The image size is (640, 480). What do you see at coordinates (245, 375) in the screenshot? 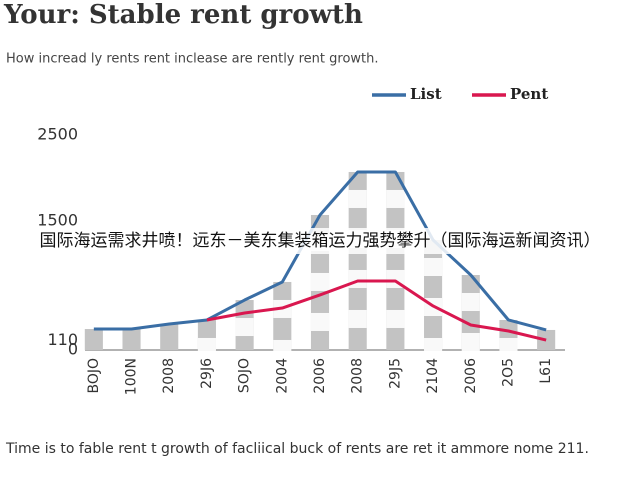
I see `x-tick-label: SOJO` at bounding box center [245, 375].